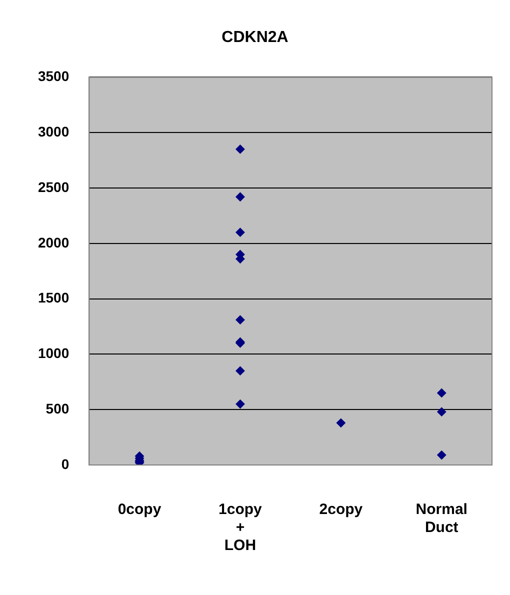 The height and width of the screenshot is (595, 510). Describe the element at coordinates (341, 509) in the screenshot. I see `x-tick-label: 2copy` at that location.